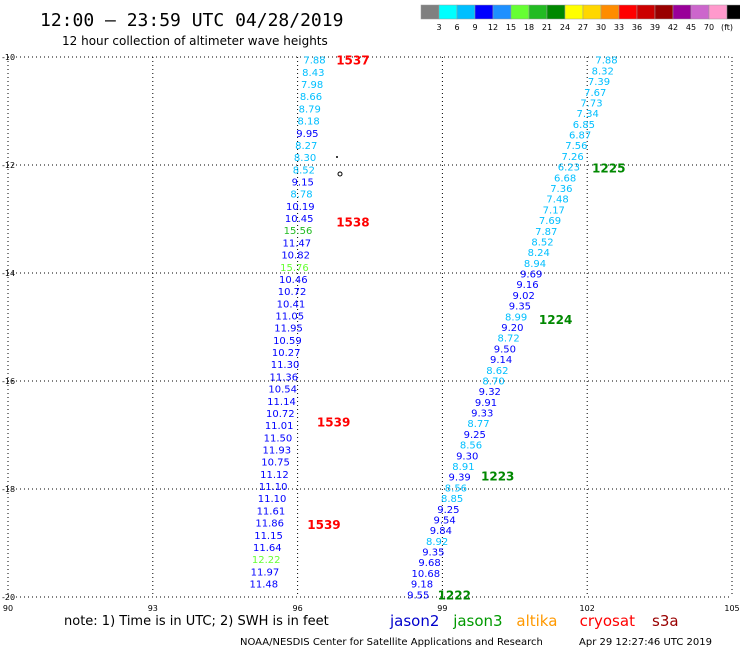 Image resolution: width=740 pixels, height=650 pixels. What do you see at coordinates (508, 339) in the screenshot?
I see `wave-height-value: 8.72` at bounding box center [508, 339].